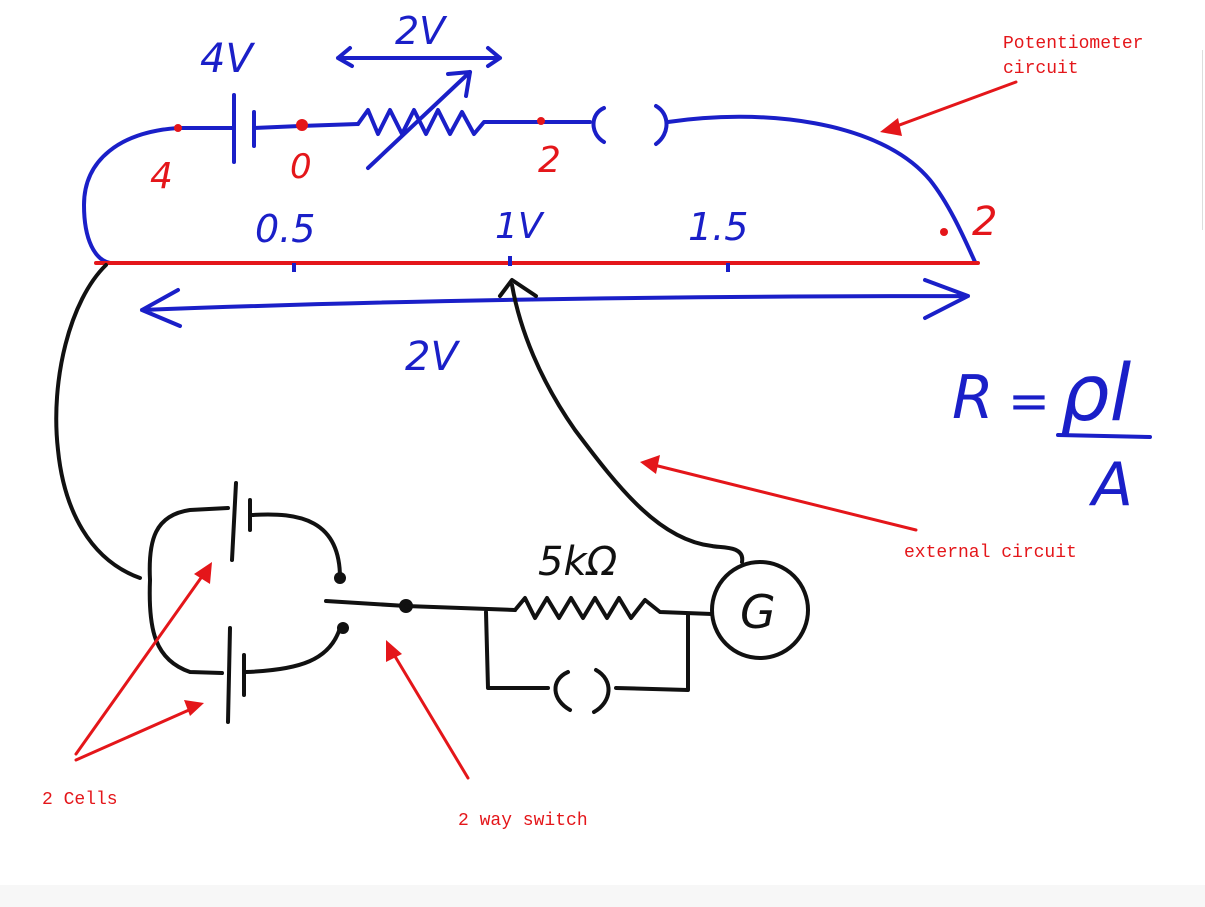 The image size is (1205, 907). Describe the element at coordinates (343, 628) in the screenshot. I see `switch-contact-bottom` at that location.